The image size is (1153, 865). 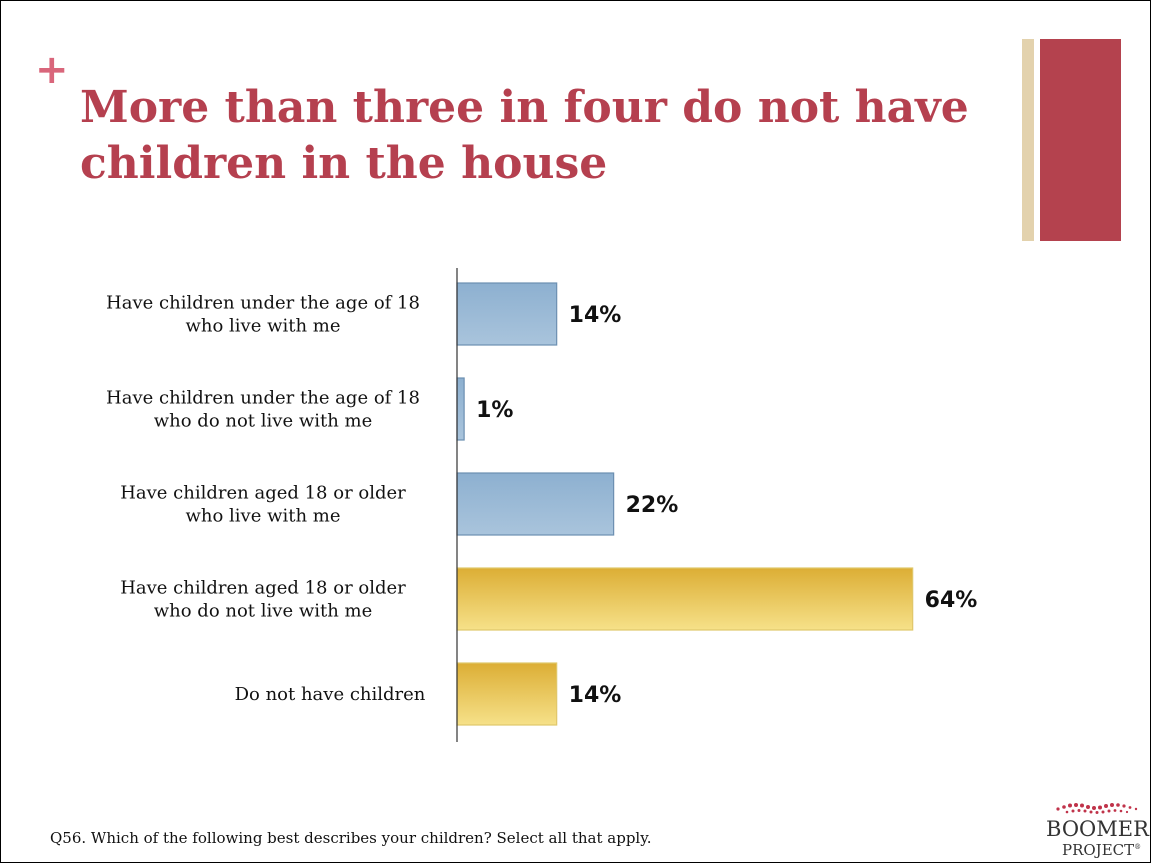 I want to click on category-label-3-line-2: who live with me, so click(x=262, y=516).